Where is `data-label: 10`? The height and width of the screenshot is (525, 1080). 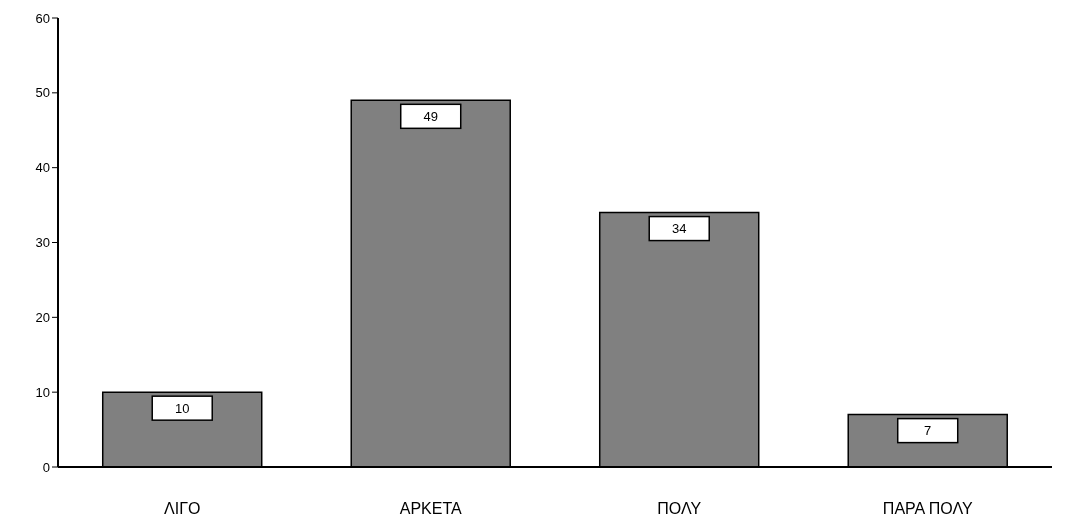
data-label: 10 is located at coordinates (182, 408).